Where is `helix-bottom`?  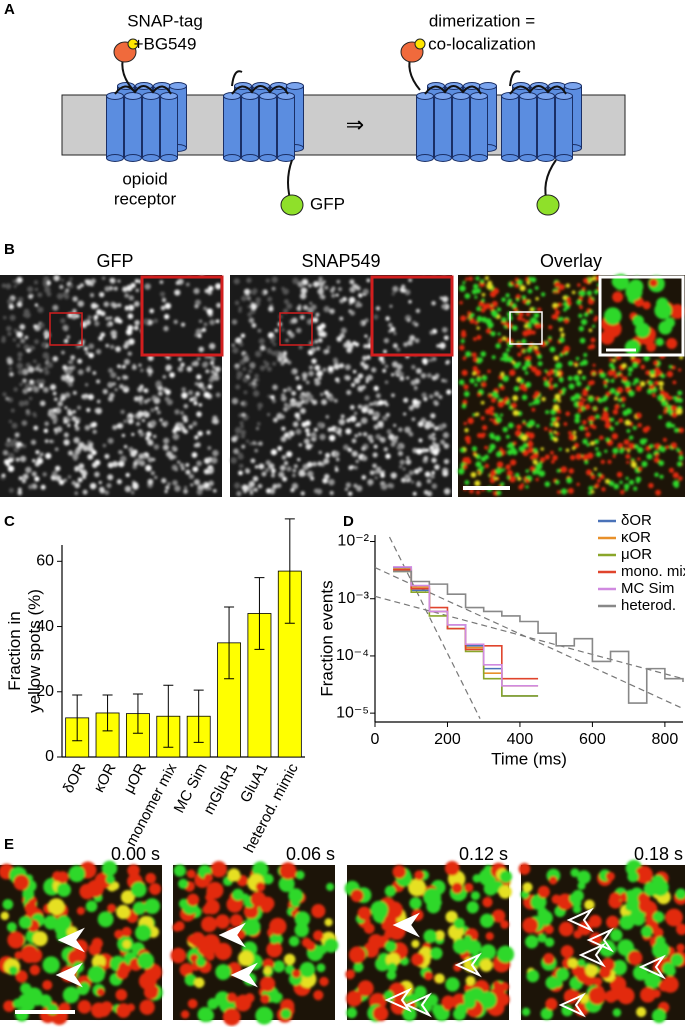
helix-bottom is located at coordinates (115, 158).